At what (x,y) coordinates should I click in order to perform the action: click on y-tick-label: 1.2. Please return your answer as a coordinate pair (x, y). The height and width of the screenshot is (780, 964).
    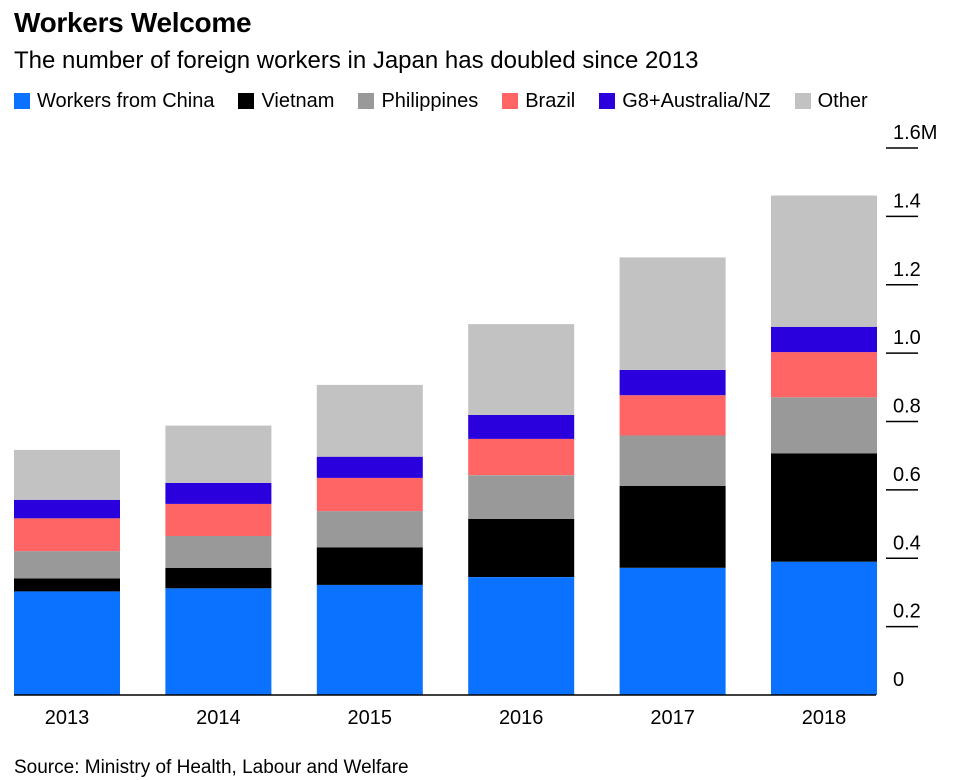
    Looking at the image, I should click on (907, 270).